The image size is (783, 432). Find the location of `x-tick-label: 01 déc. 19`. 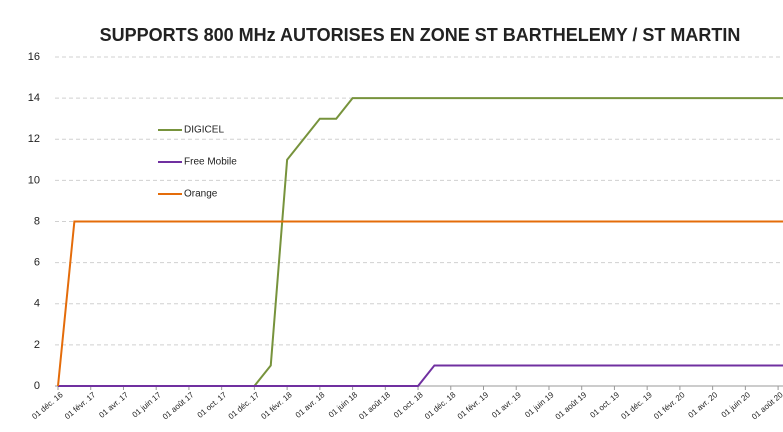

x-tick-label: 01 déc. 19 is located at coordinates (636, 405).